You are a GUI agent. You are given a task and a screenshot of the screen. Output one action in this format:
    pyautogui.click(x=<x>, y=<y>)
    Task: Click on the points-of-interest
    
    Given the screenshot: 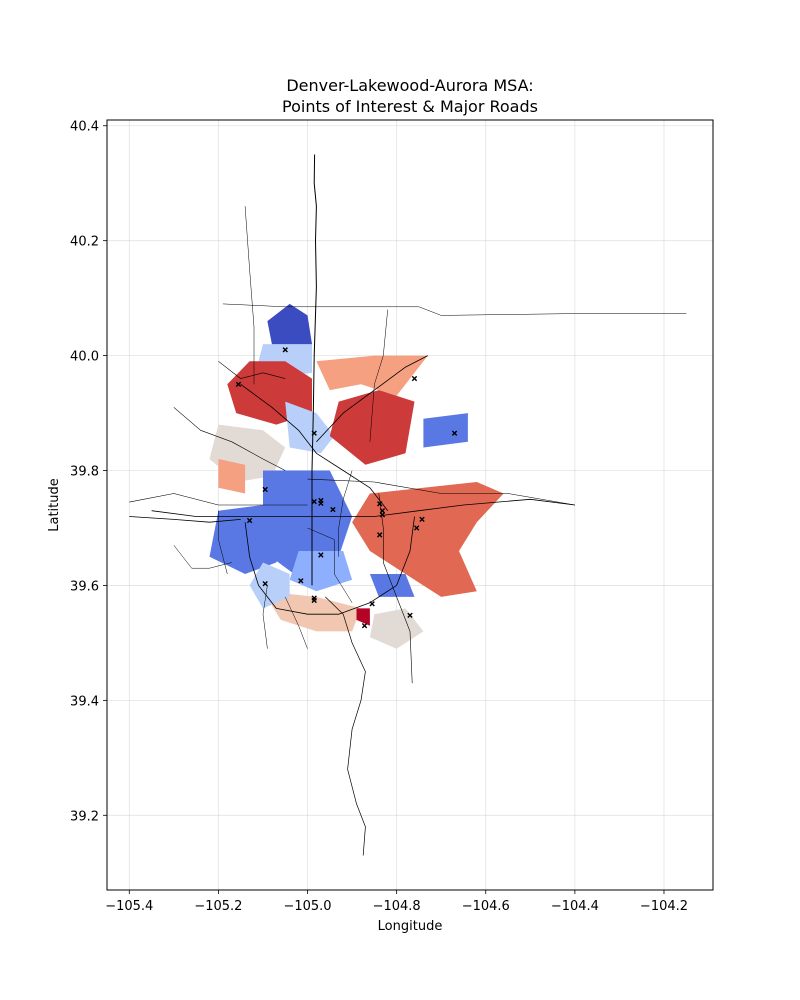 What is the action you would take?
    pyautogui.click(x=346, y=488)
    